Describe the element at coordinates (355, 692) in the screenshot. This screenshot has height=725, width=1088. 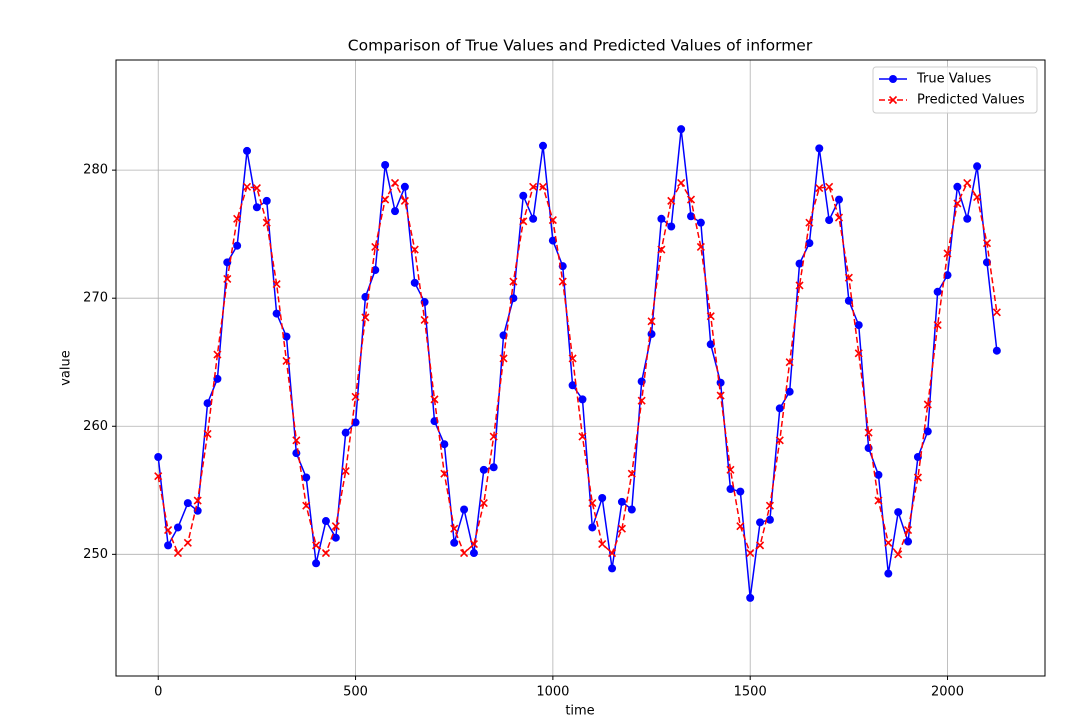
I see `x-tick-label: 500` at that location.